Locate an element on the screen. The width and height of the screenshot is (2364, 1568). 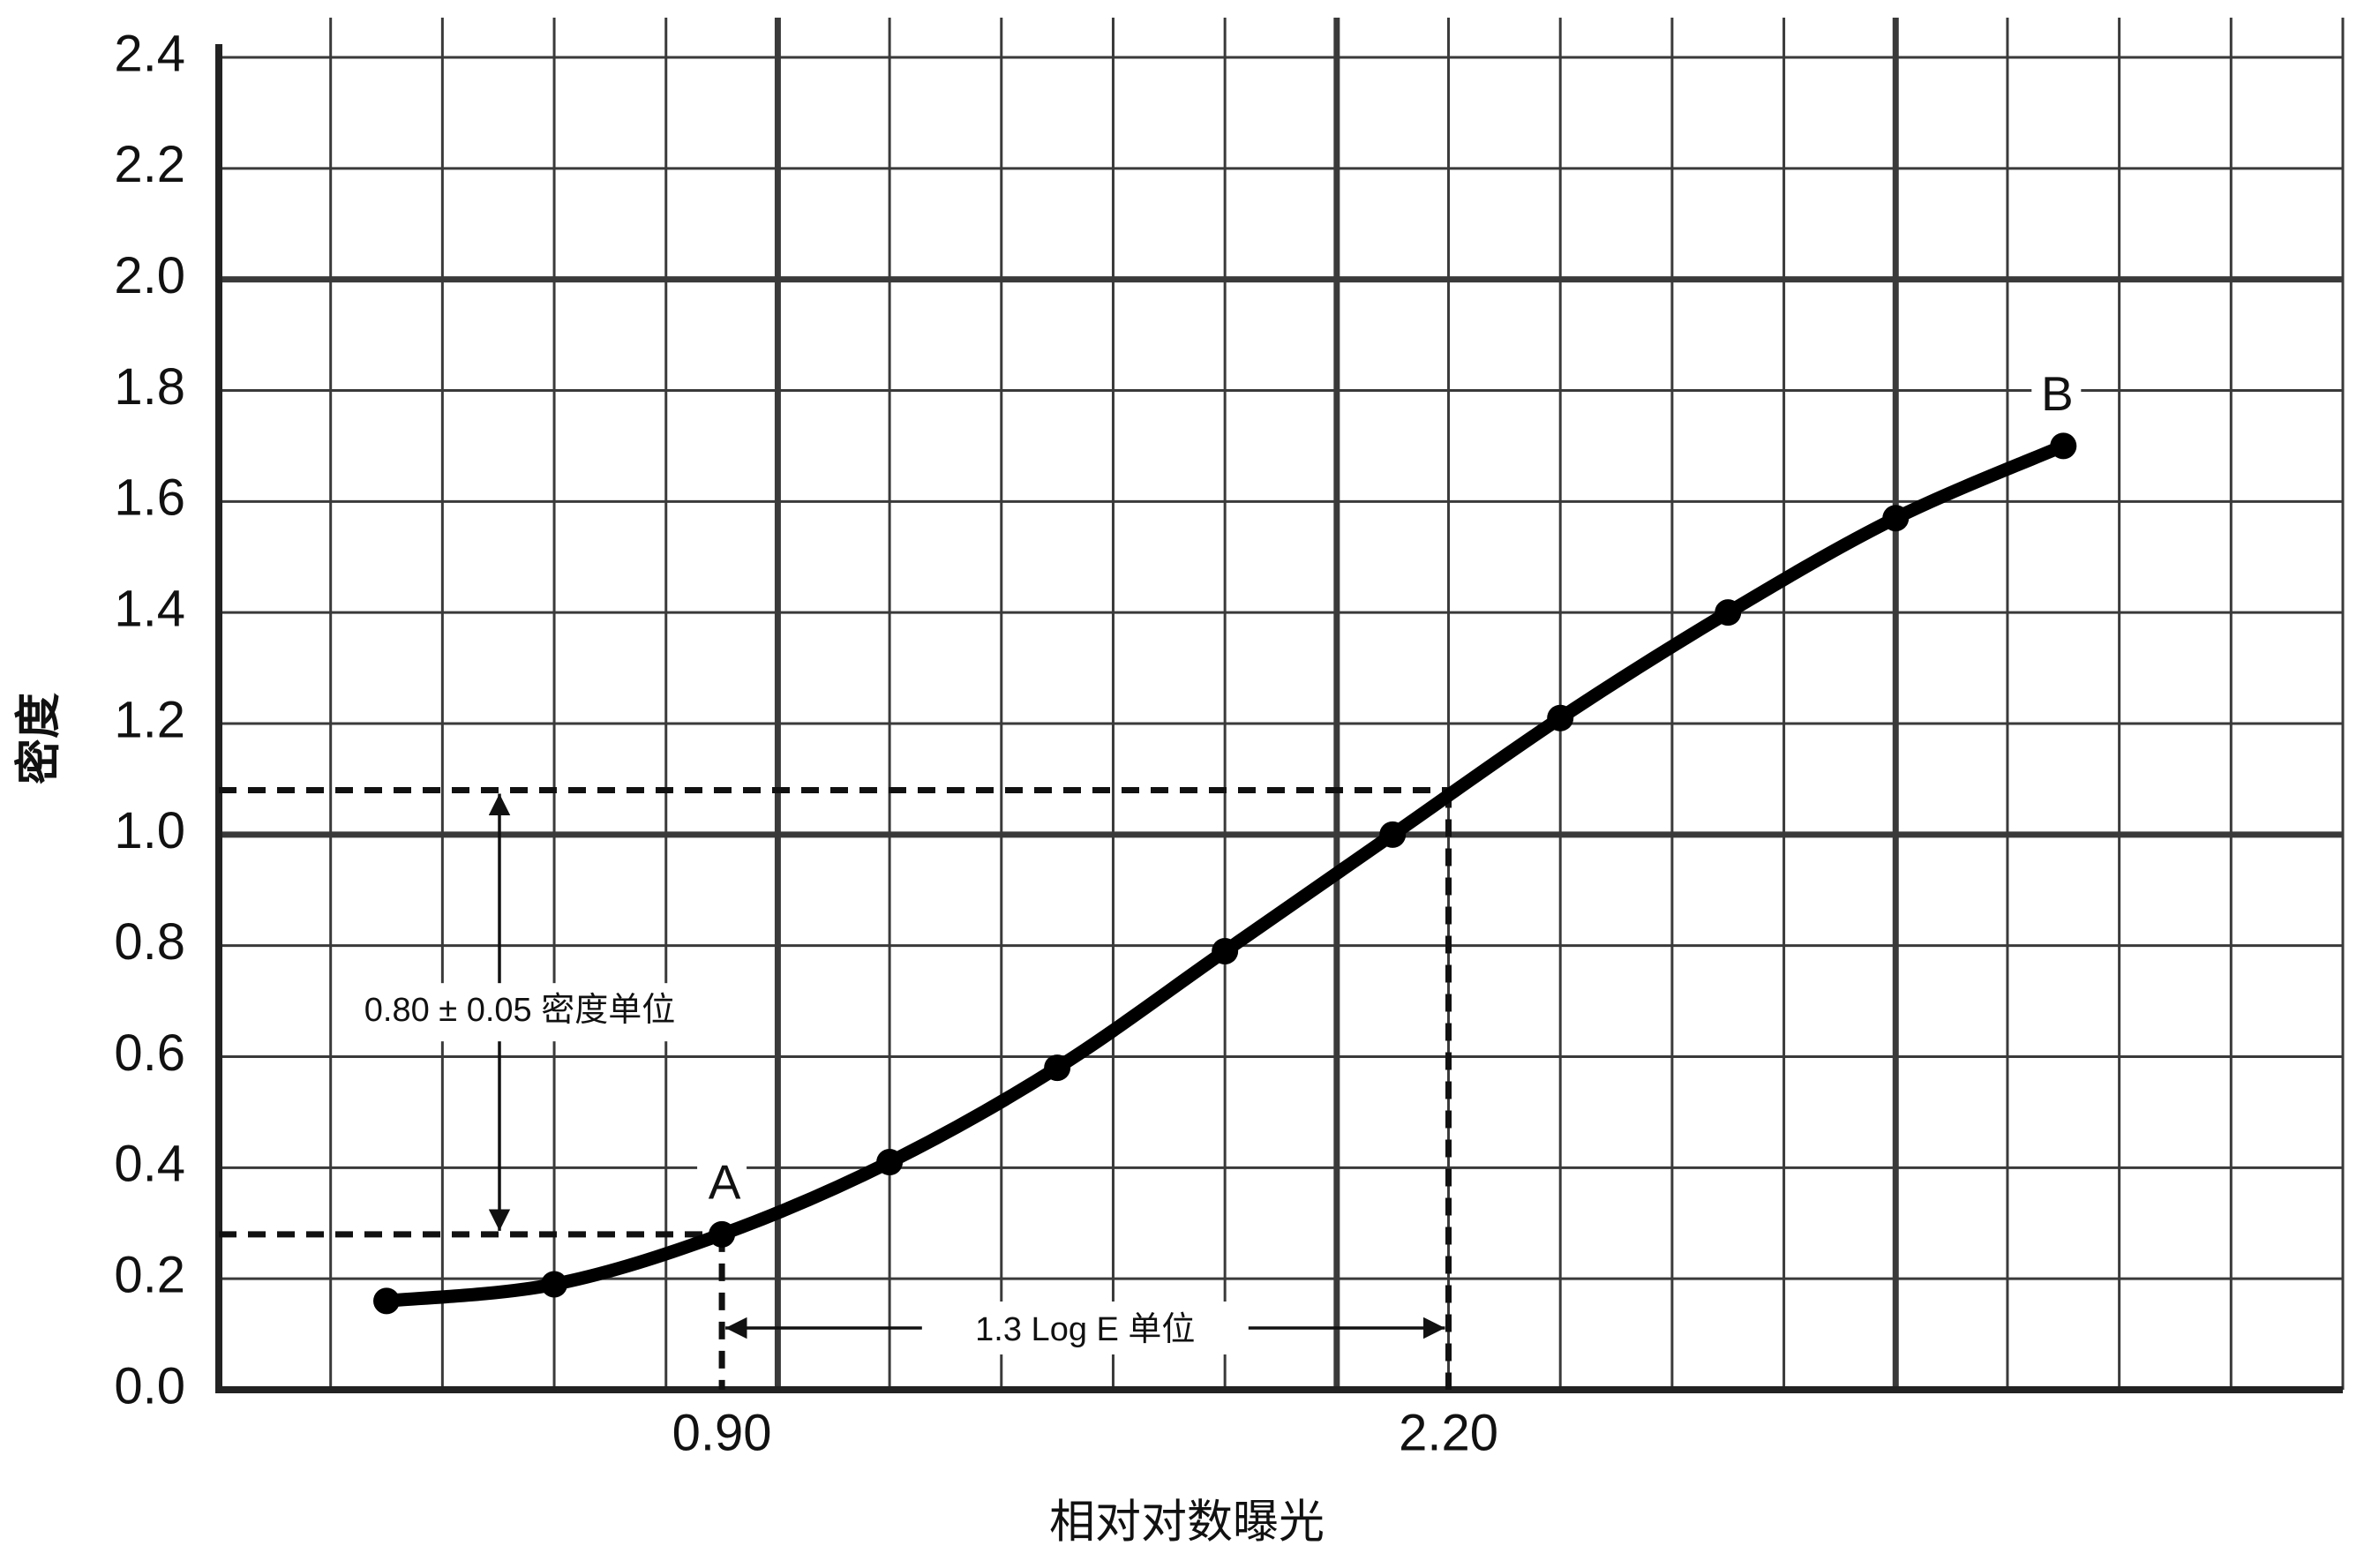
y-tick-label: 1.0 is located at coordinates (149, 830).